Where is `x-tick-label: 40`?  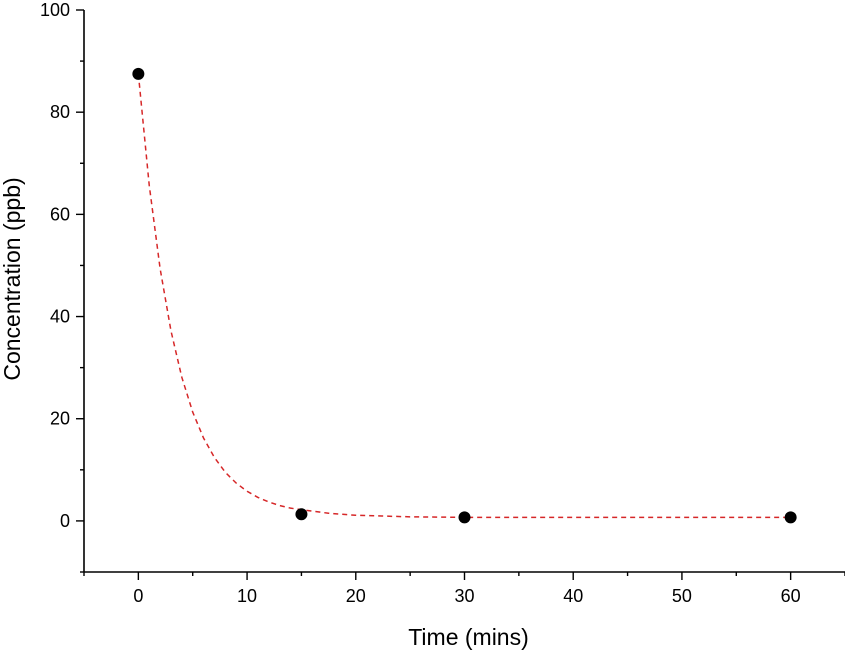 x-tick-label: 40 is located at coordinates (573, 596).